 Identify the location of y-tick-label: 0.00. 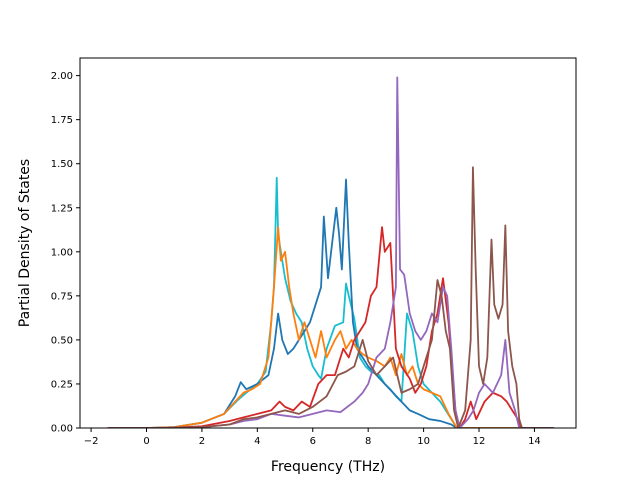
(62, 429).